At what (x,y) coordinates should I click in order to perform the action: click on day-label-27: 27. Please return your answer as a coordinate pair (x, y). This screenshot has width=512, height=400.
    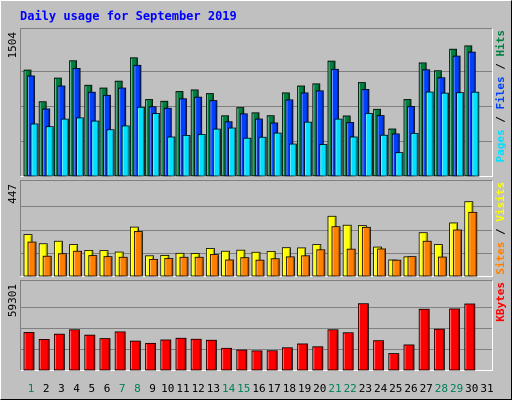
    Looking at the image, I should click on (426, 388).